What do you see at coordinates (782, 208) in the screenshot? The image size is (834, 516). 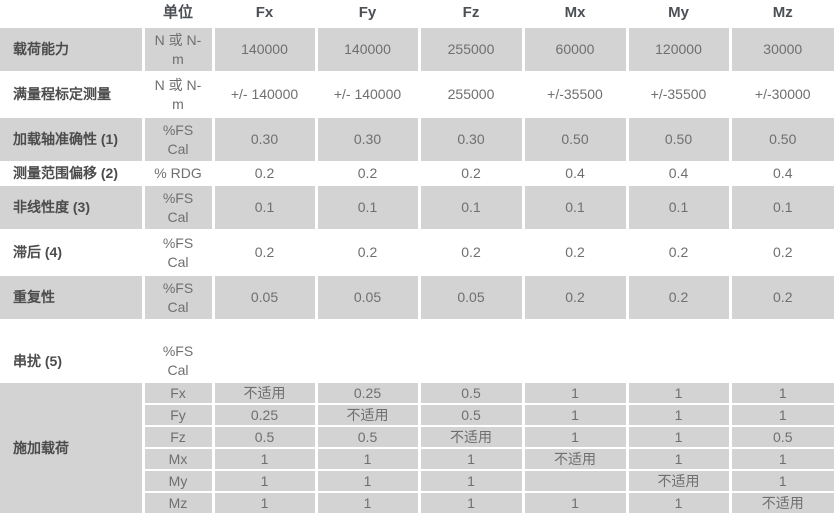 I see `value-cell-mz: 0.1` at bounding box center [782, 208].